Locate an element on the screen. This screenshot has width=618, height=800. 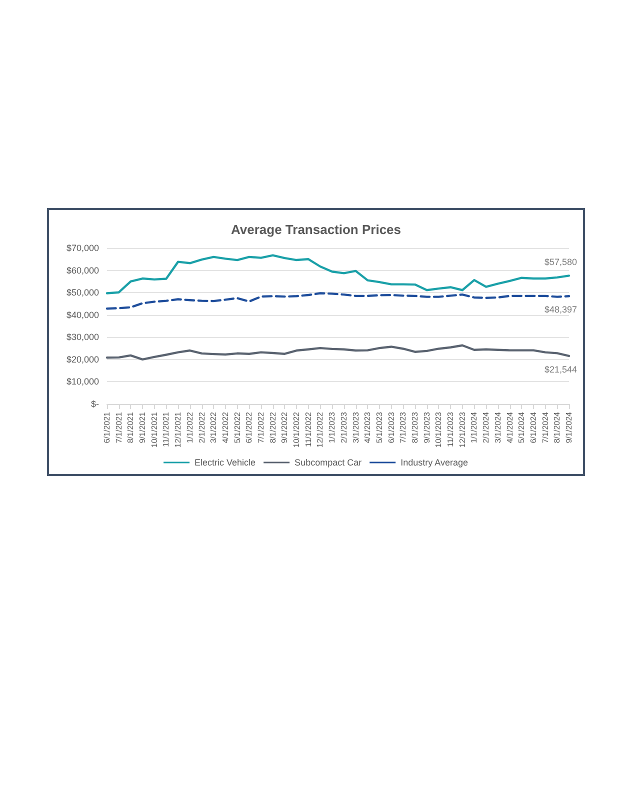
x-tick-label: 6/1/2021 is located at coordinates (107, 427).